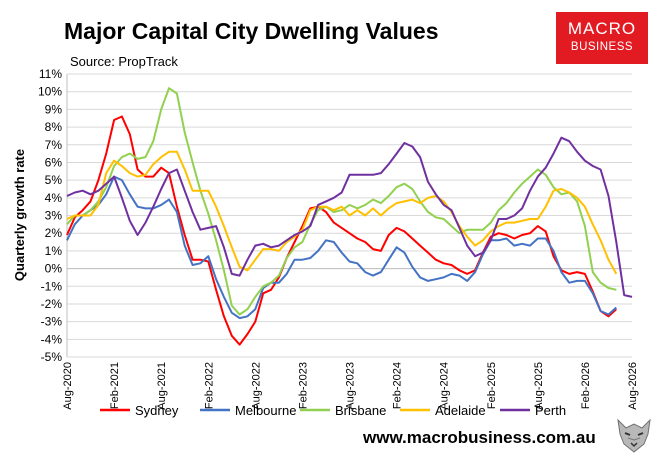 This screenshot has width=661, height=456. I want to click on chart-title: Major Capital City Dwelling Values, so click(251, 31).